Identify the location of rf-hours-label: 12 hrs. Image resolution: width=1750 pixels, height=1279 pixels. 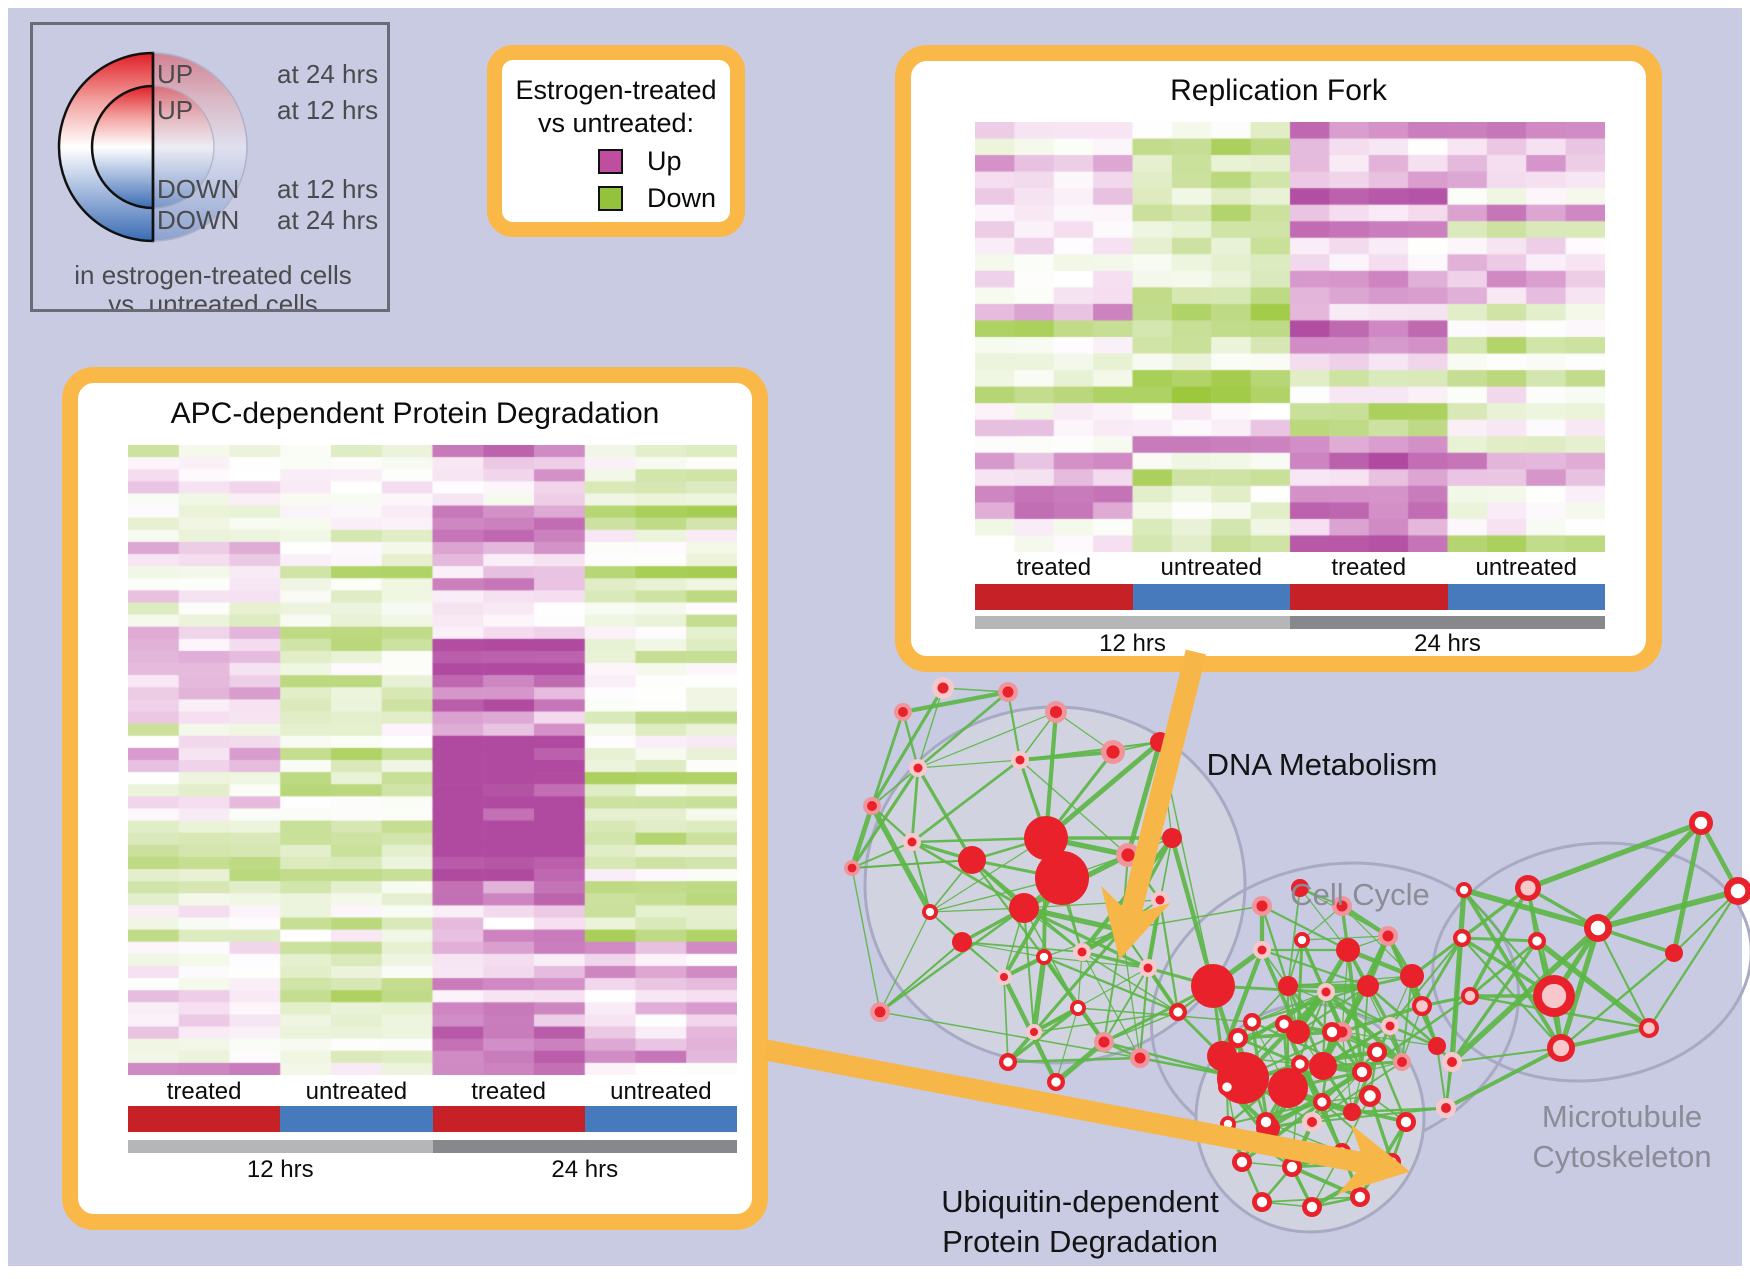
(1132, 643).